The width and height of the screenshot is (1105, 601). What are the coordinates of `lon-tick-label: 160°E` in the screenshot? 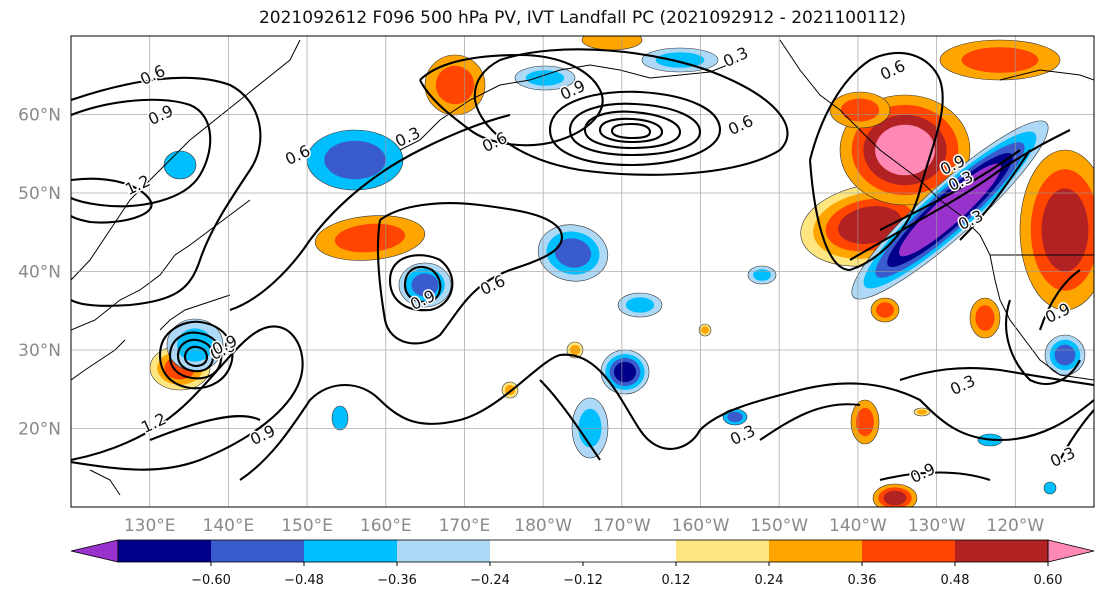 It's located at (386, 526).